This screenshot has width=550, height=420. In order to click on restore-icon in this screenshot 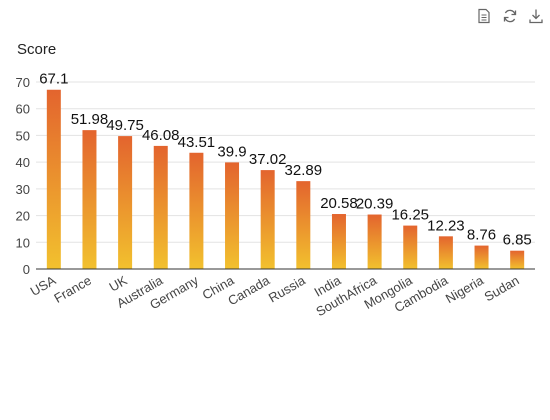, I will do `click(510, 16)`.